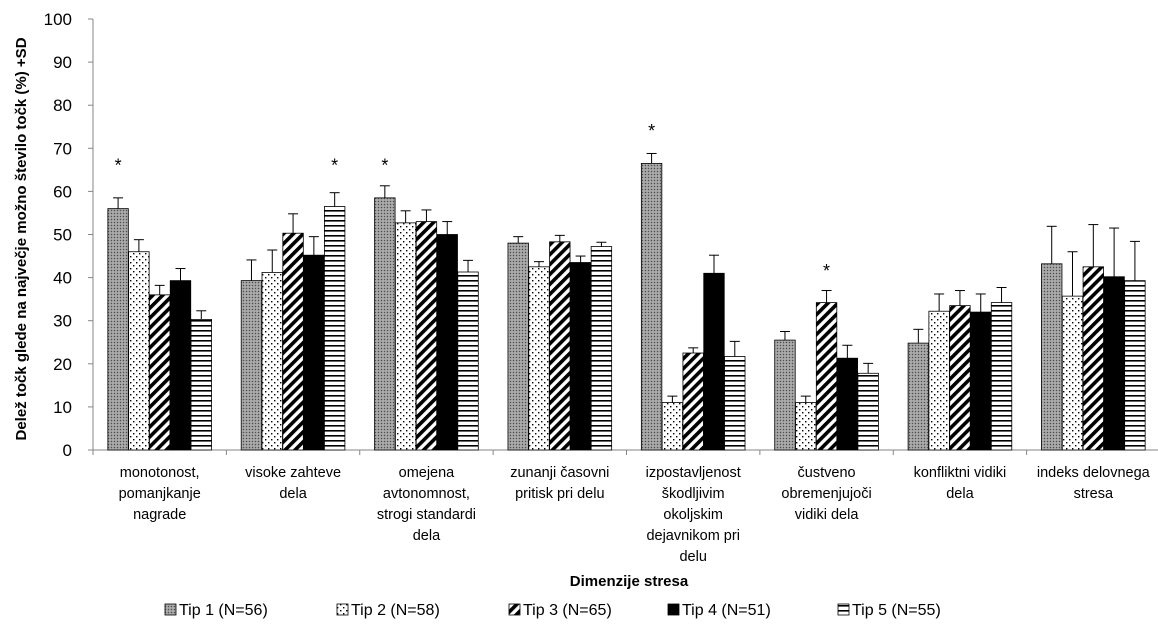 The width and height of the screenshot is (1158, 626). What do you see at coordinates (896, 610) in the screenshot?
I see `legend-label: Tip 5 (N=55)` at bounding box center [896, 610].